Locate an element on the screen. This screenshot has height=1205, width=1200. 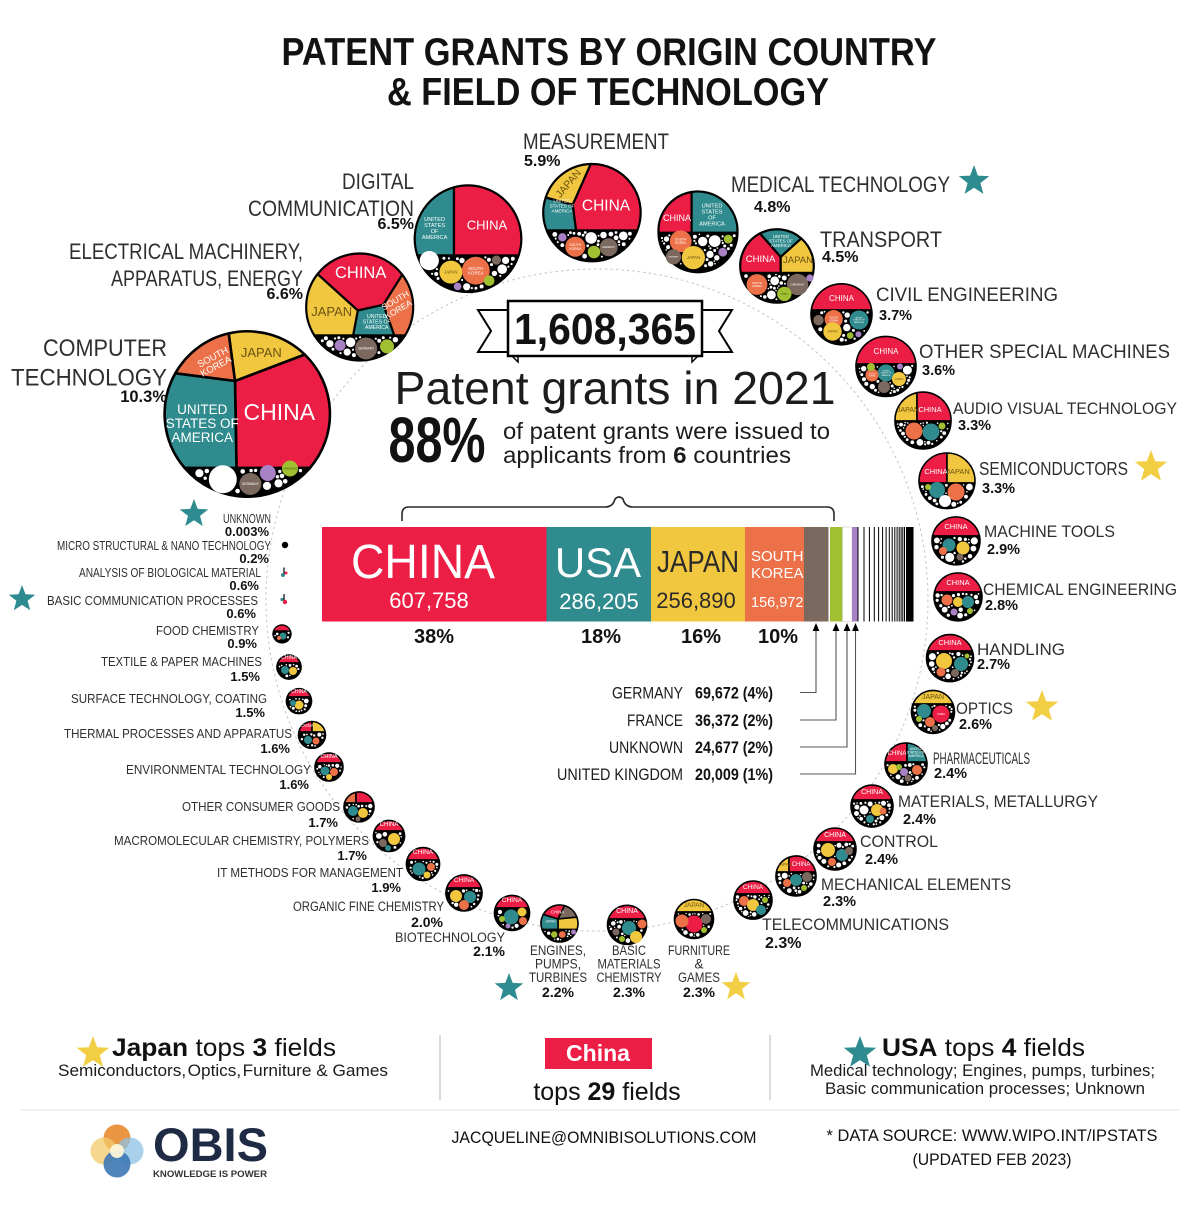
svg-text: MATERIALS, METALLURGY is located at coordinates (998, 801).